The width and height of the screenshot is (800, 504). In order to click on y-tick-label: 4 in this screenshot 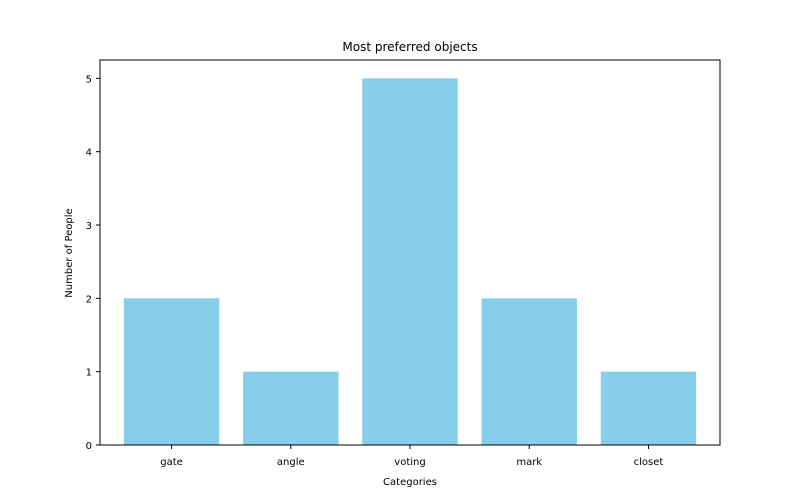, I will do `click(89, 153)`.